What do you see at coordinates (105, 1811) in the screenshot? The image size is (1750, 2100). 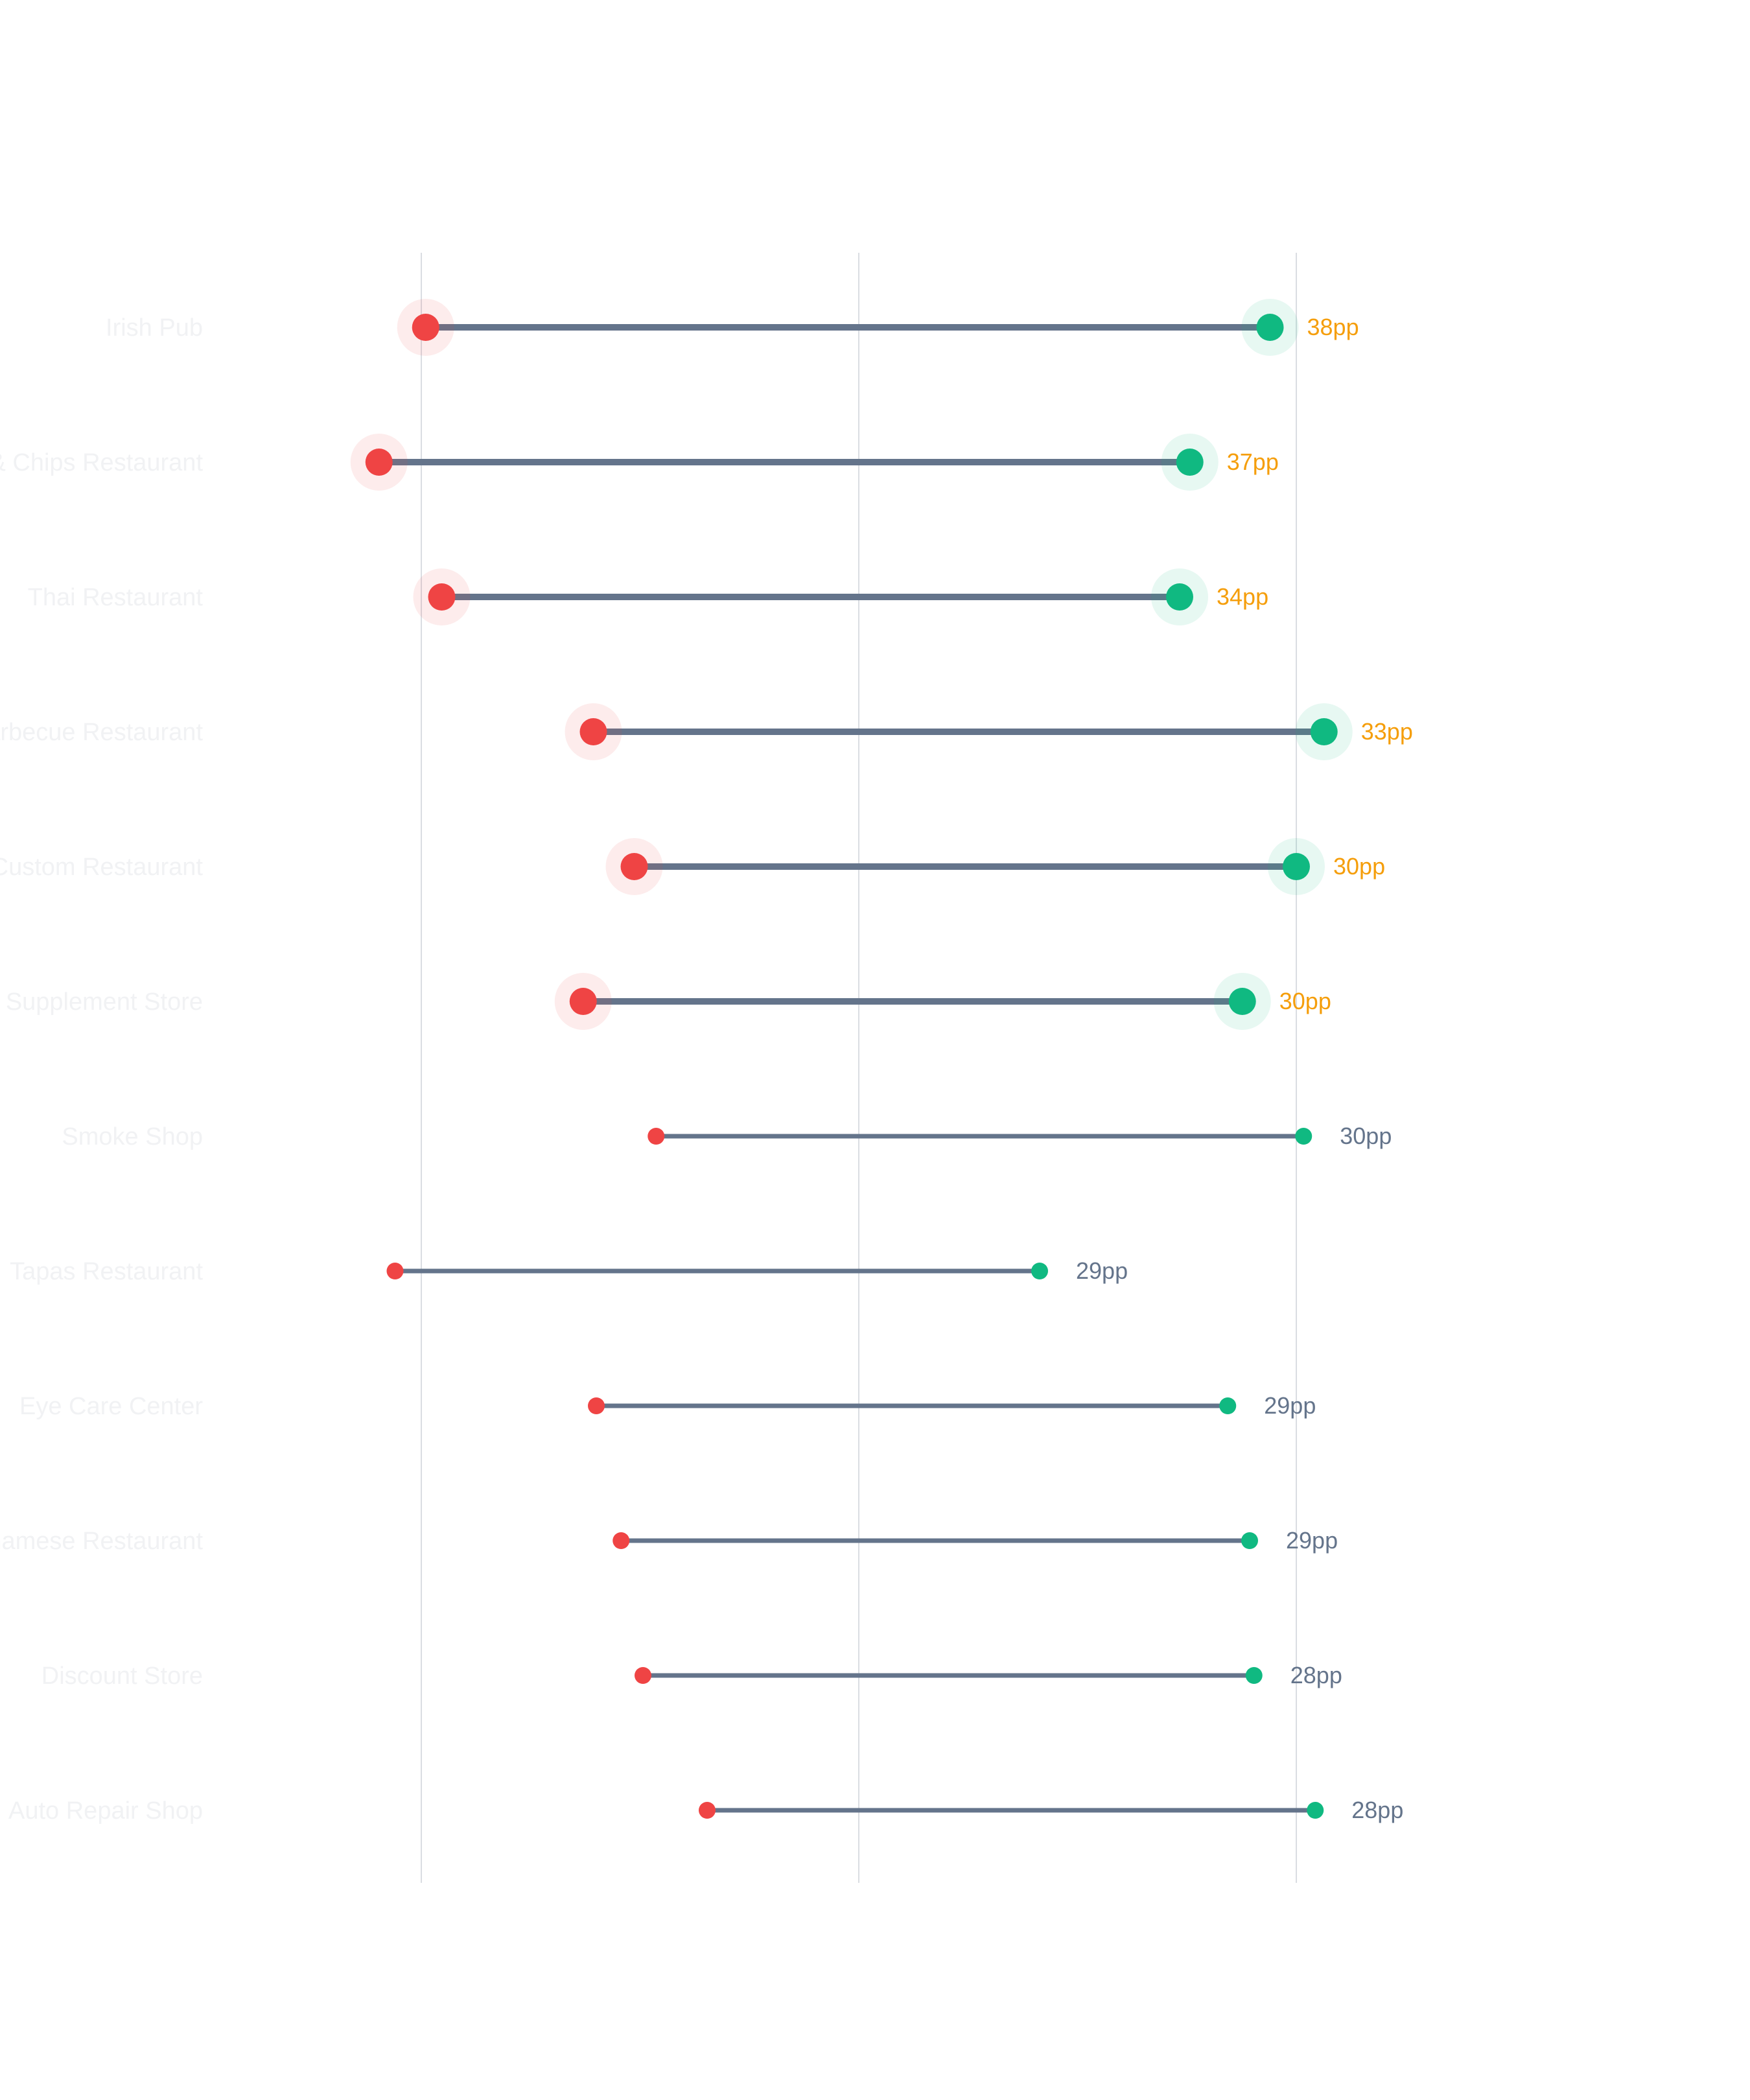 I see `category-label: Auto Repair Shop` at bounding box center [105, 1811].